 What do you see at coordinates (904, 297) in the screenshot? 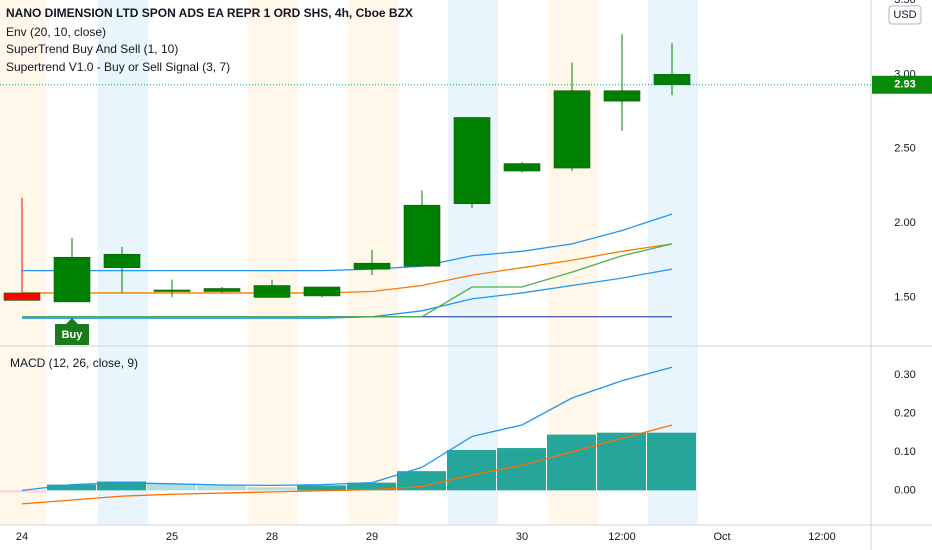
I see `y-tick-label: 1.50` at bounding box center [904, 297].